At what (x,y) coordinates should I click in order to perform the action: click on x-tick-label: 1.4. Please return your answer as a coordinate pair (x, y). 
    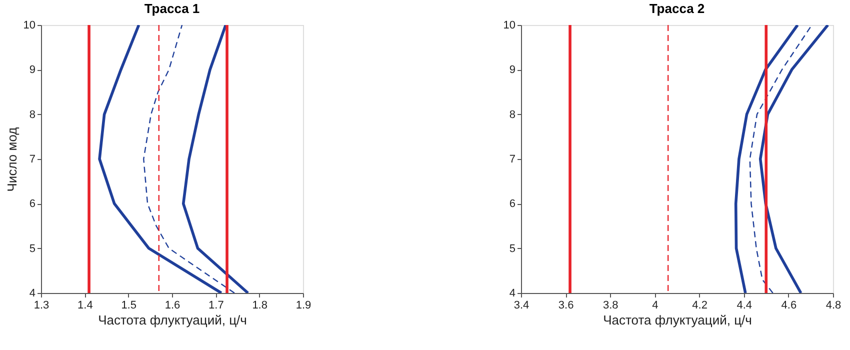
    Looking at the image, I should click on (85, 306).